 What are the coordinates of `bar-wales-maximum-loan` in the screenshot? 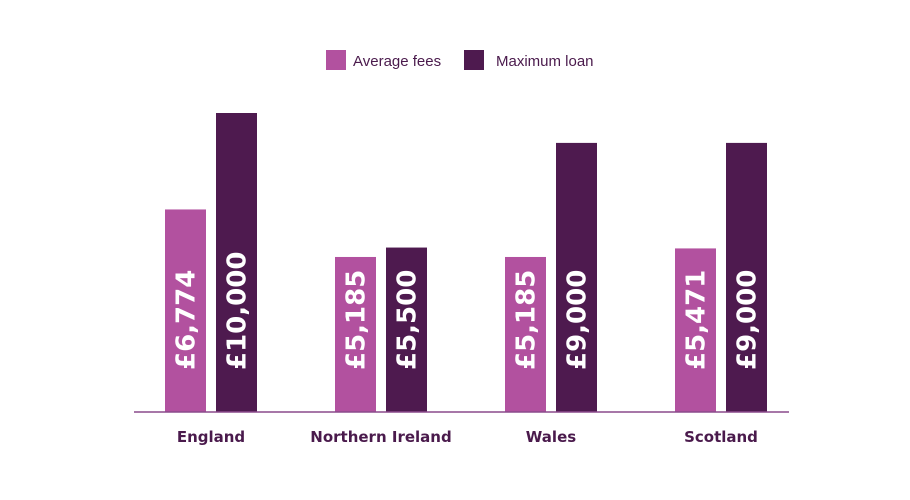 It's located at (576, 277).